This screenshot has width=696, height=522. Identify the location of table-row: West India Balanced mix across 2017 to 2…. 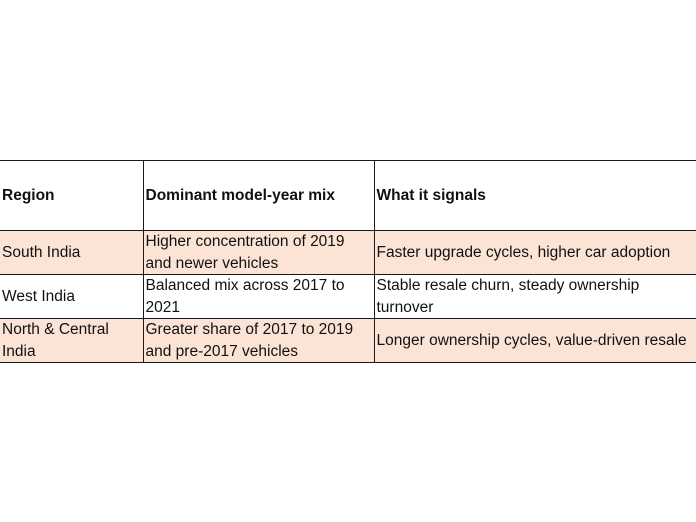
(348, 296).